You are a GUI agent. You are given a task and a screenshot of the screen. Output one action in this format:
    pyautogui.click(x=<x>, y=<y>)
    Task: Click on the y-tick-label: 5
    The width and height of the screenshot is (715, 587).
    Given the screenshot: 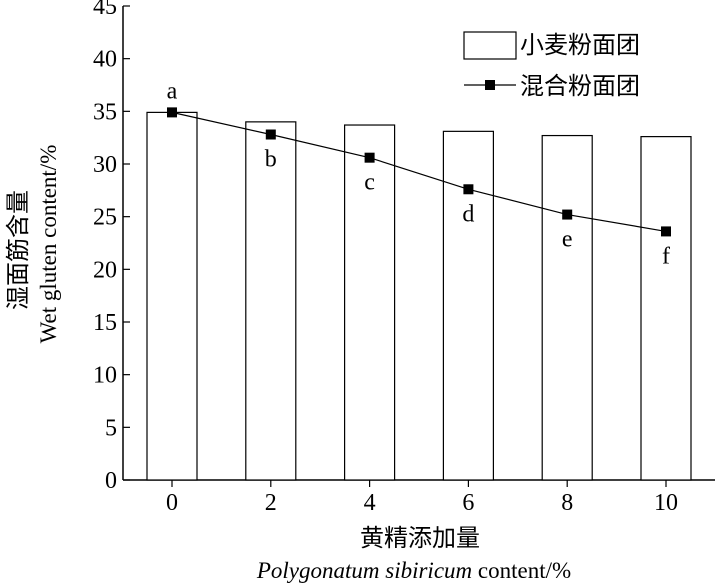 What is the action you would take?
    pyautogui.click(x=111, y=428)
    